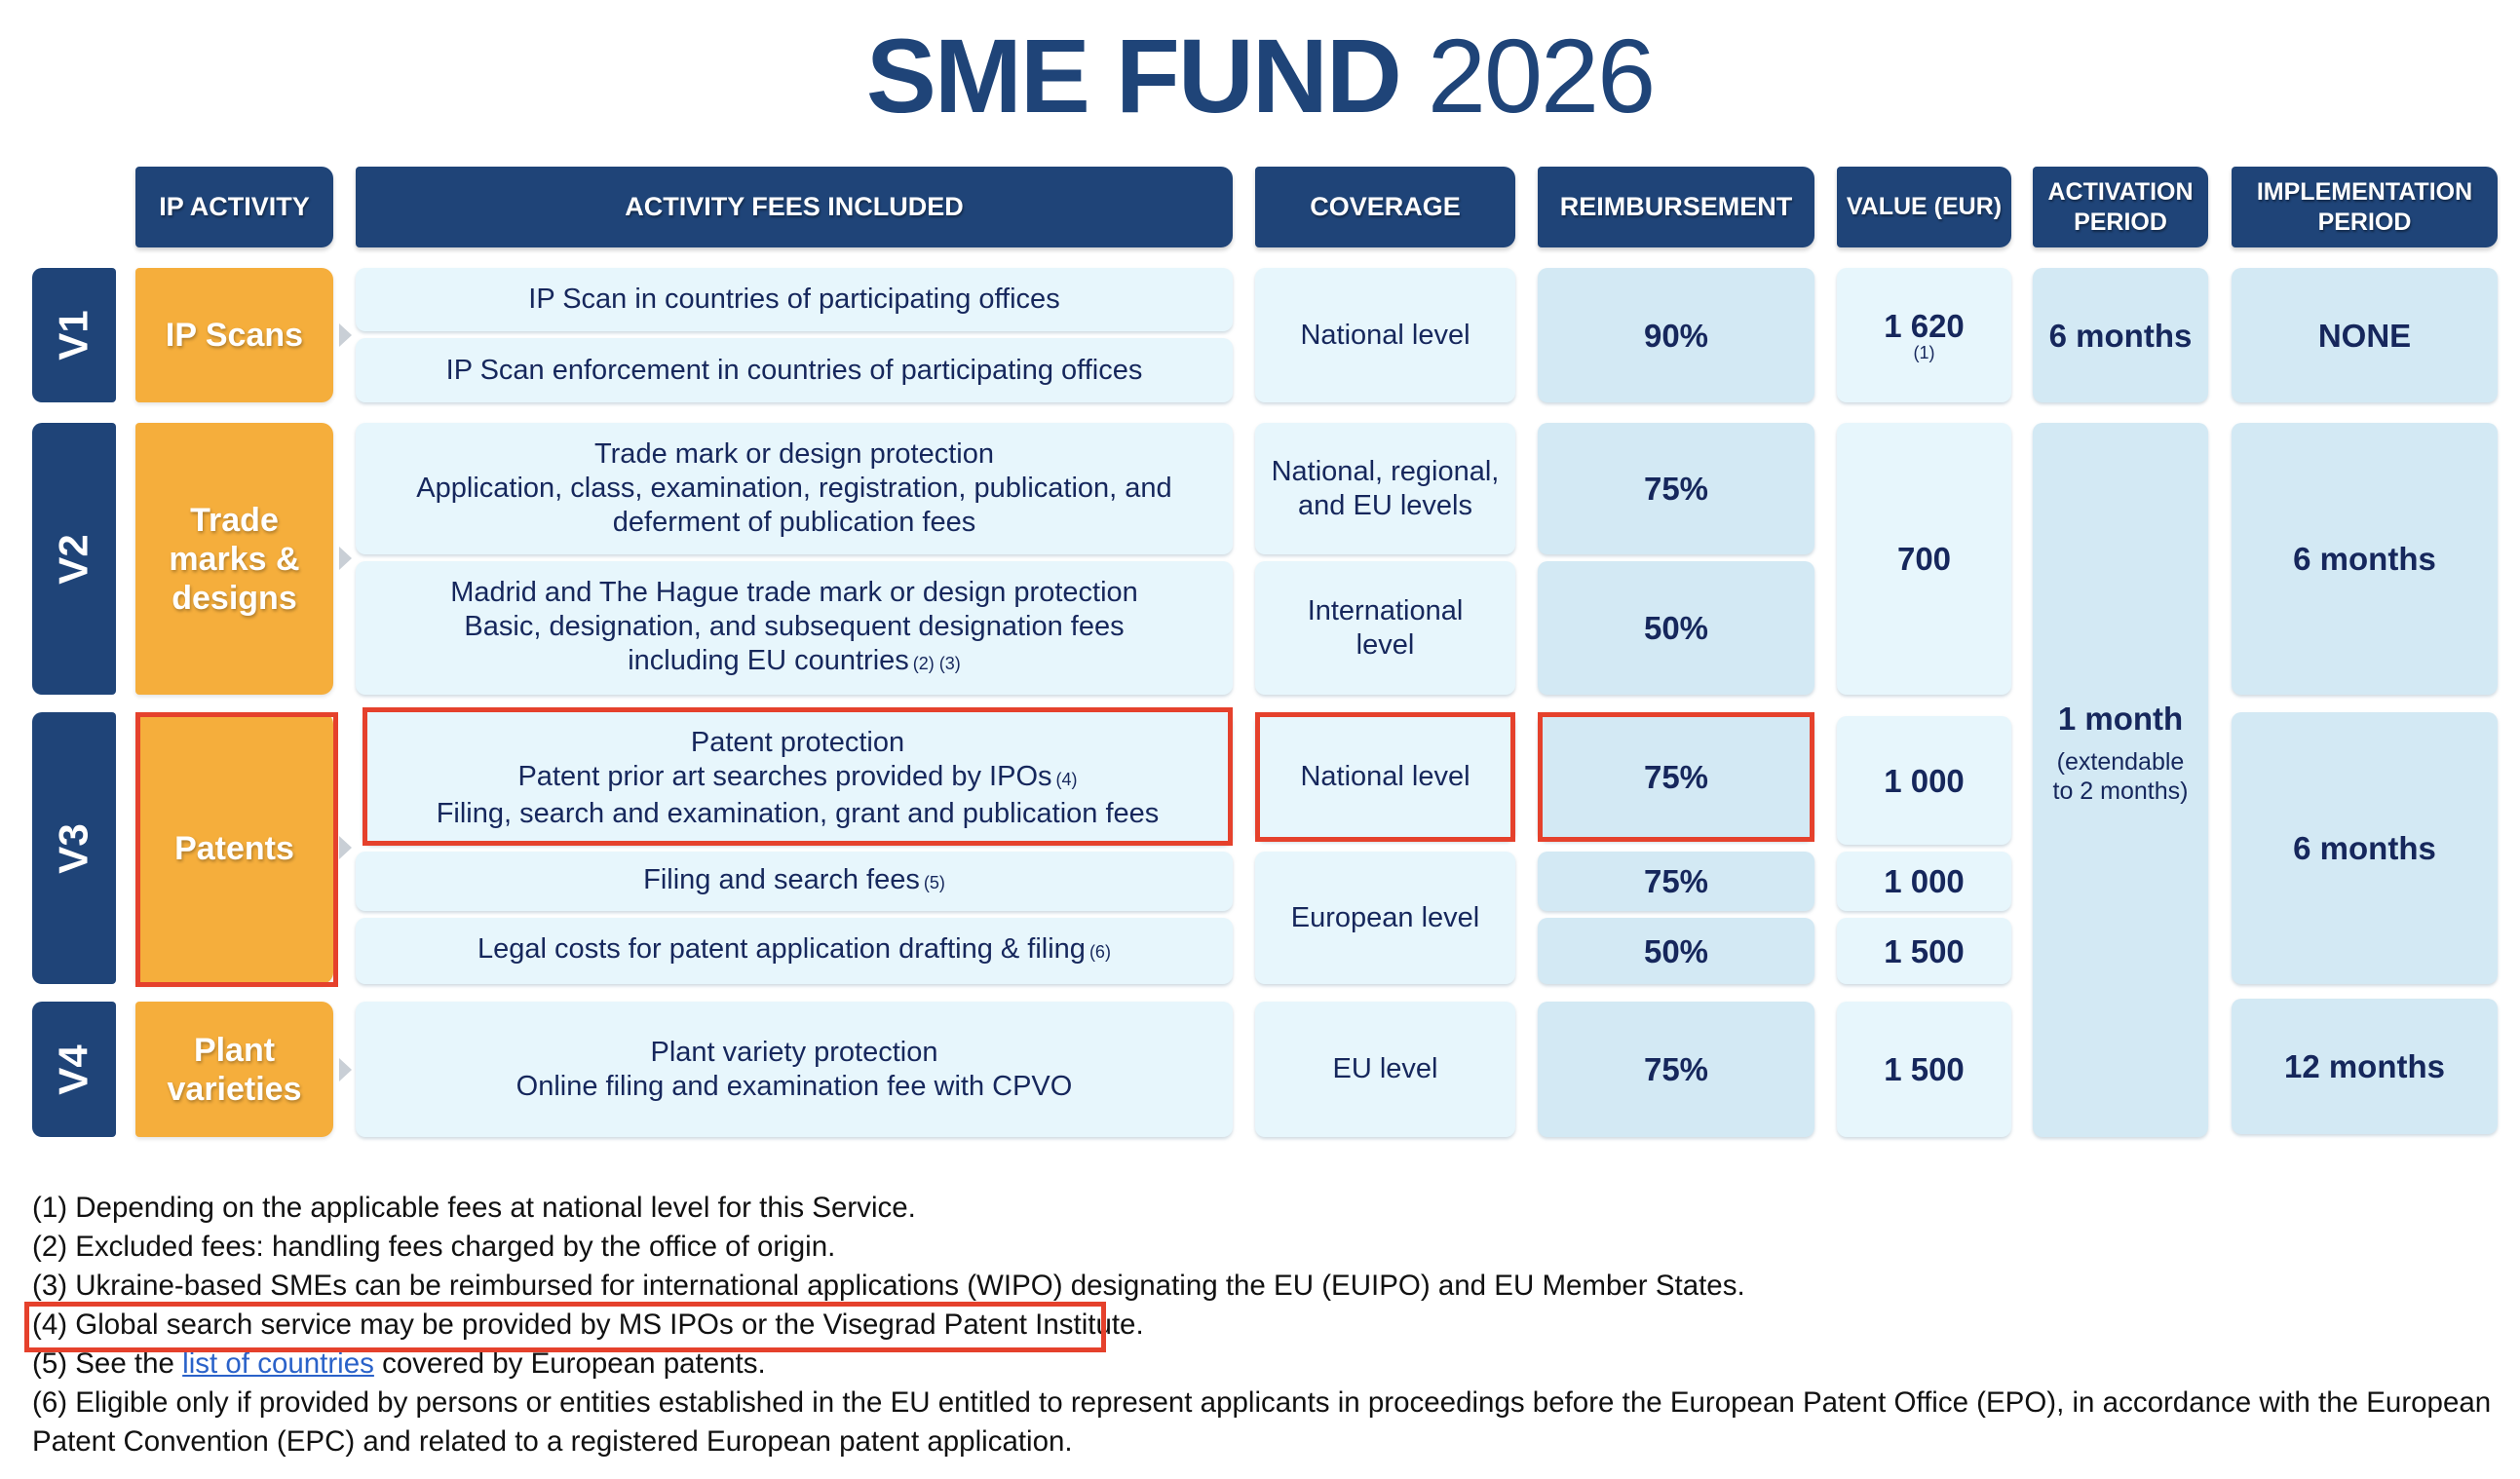 The height and width of the screenshot is (1479, 2520). I want to click on footnote-5-suffix: covered by European patents., so click(569, 1363).